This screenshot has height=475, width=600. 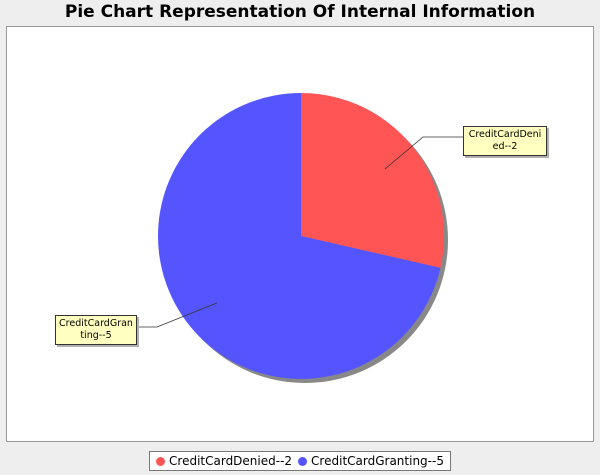 What do you see at coordinates (423, 153) in the screenshot?
I see `label-connector-denied` at bounding box center [423, 153].